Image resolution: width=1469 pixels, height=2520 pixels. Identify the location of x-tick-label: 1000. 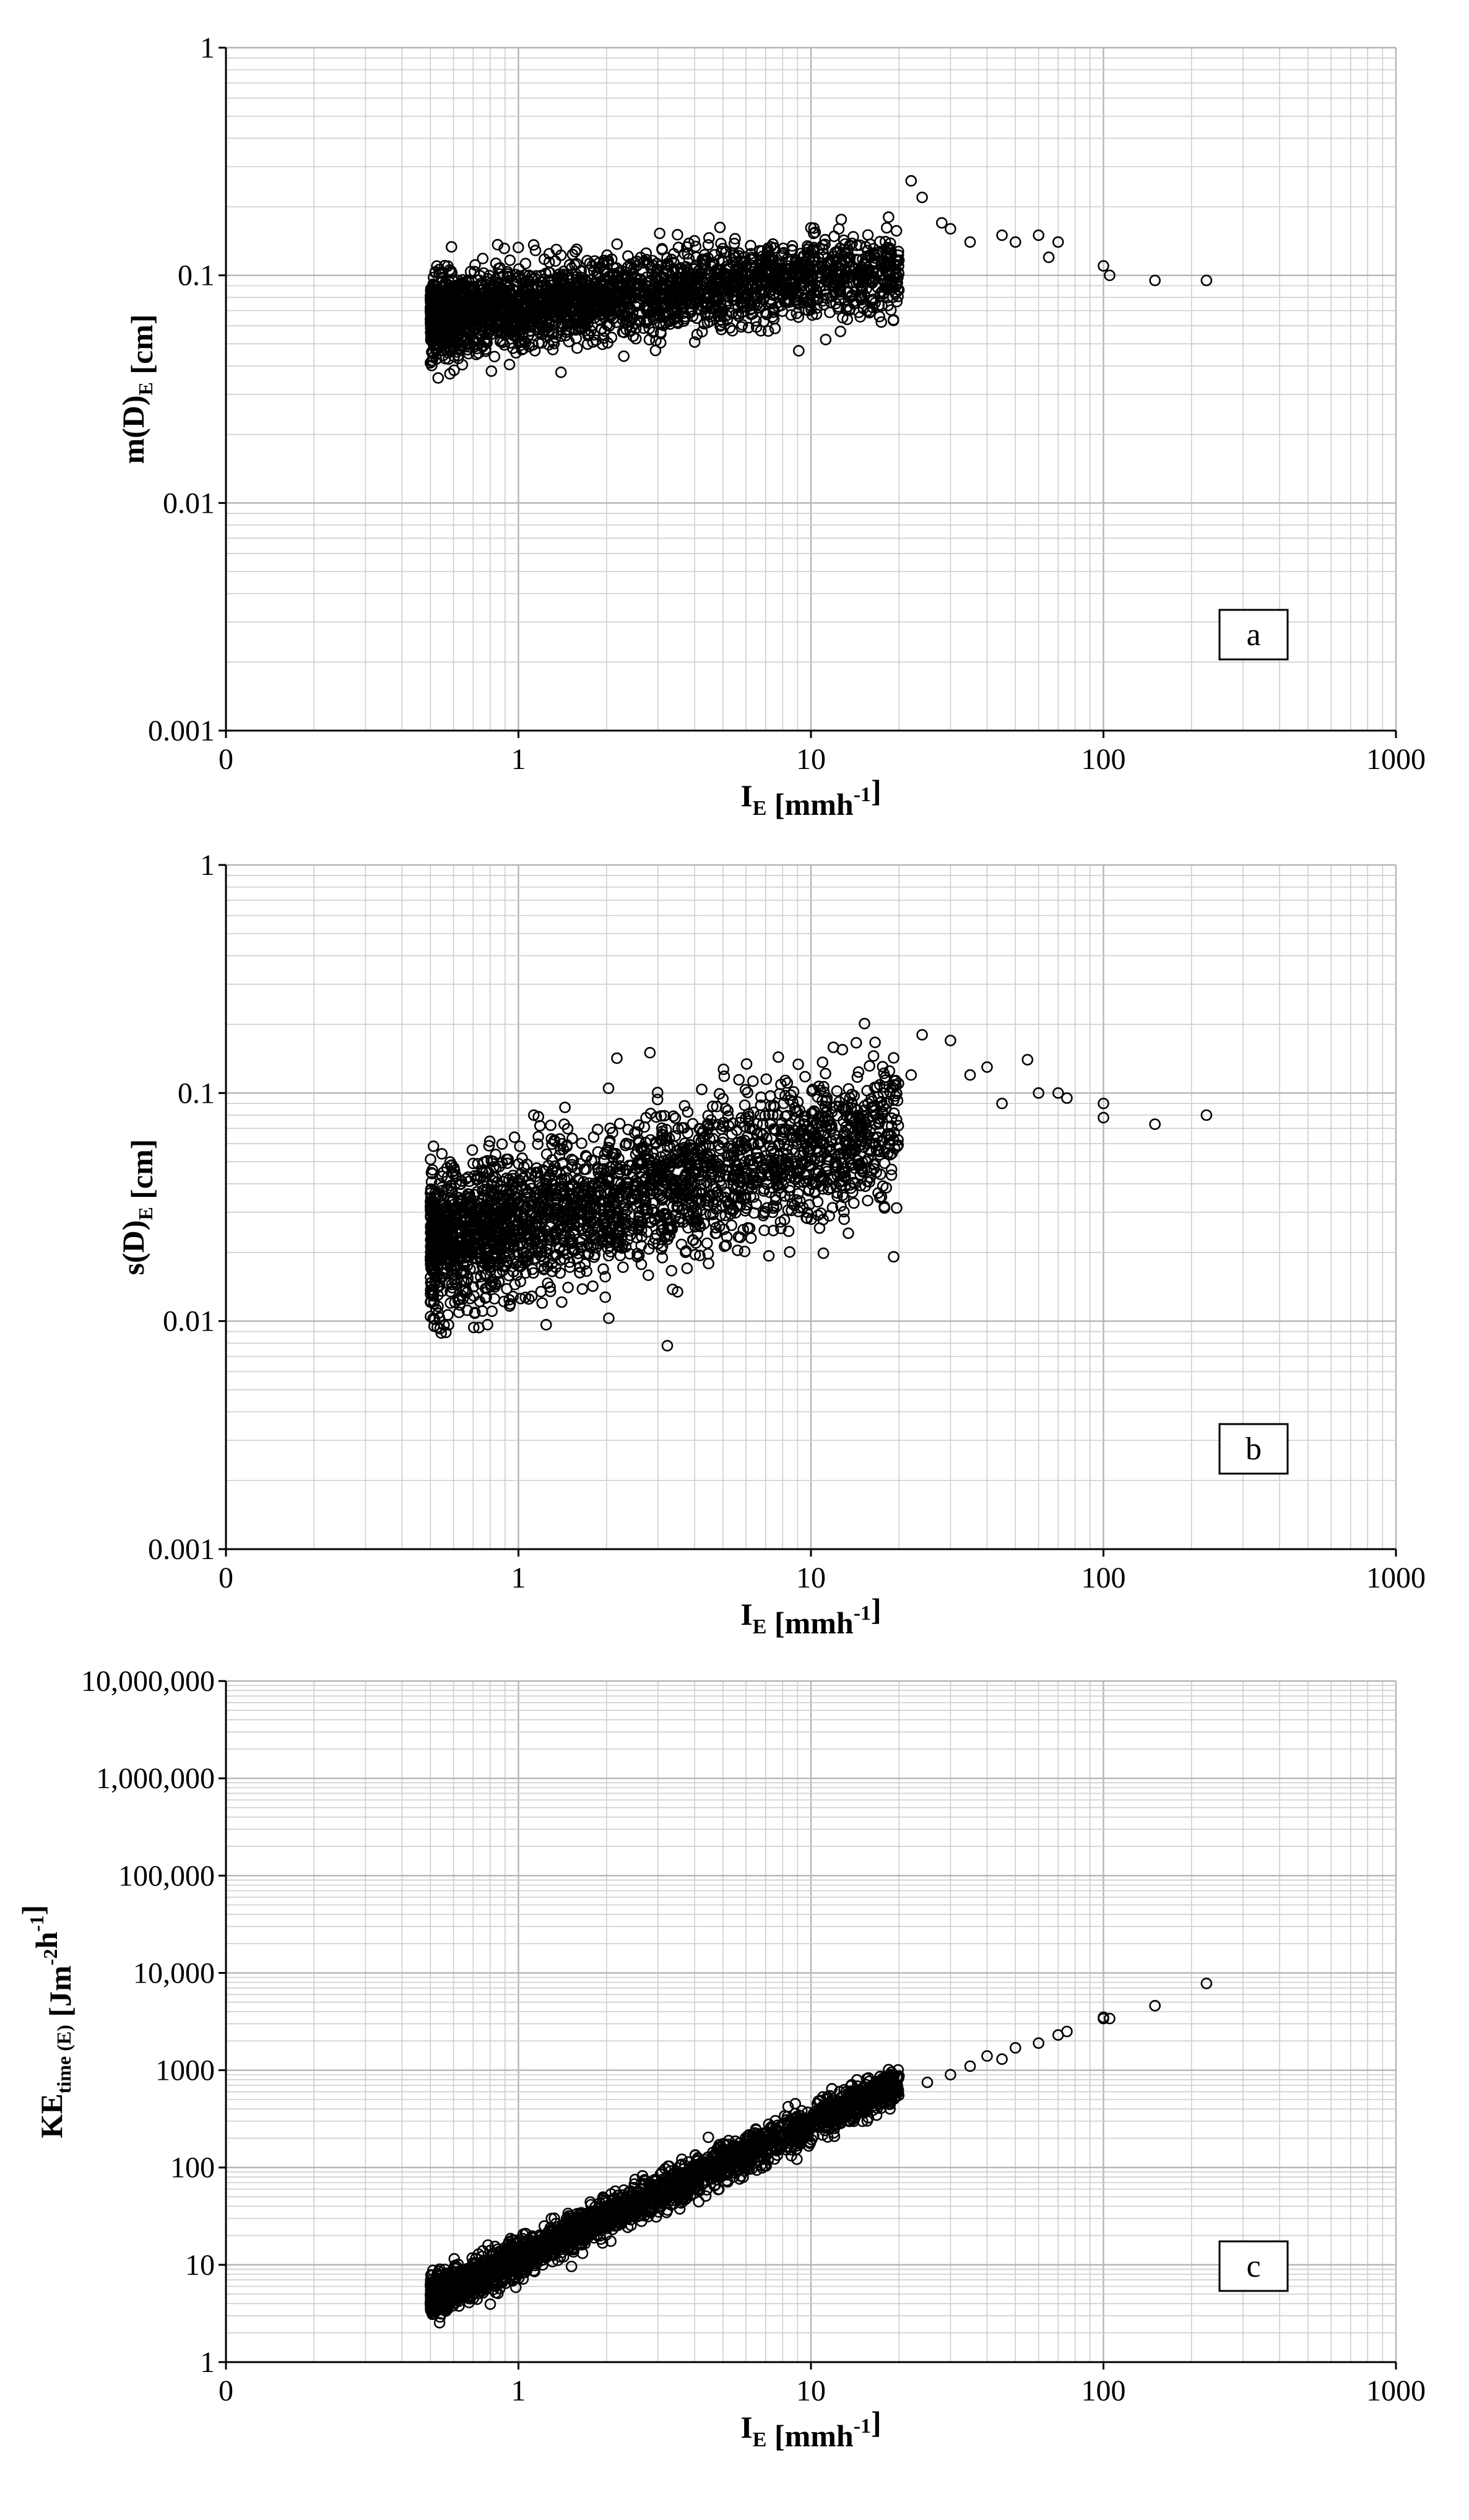
(1396, 1578).